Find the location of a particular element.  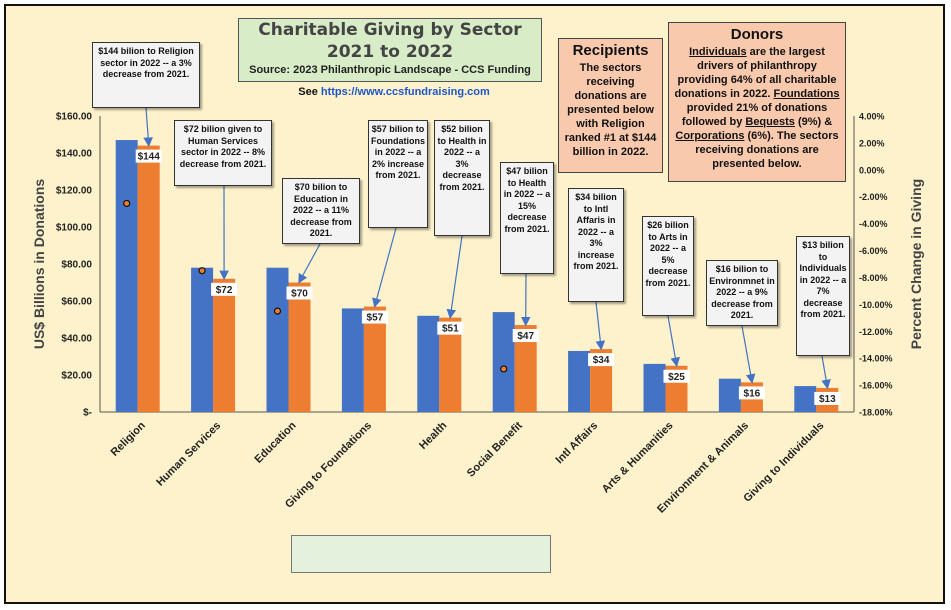

y2-tick-label: 0.00% is located at coordinates (872, 170).